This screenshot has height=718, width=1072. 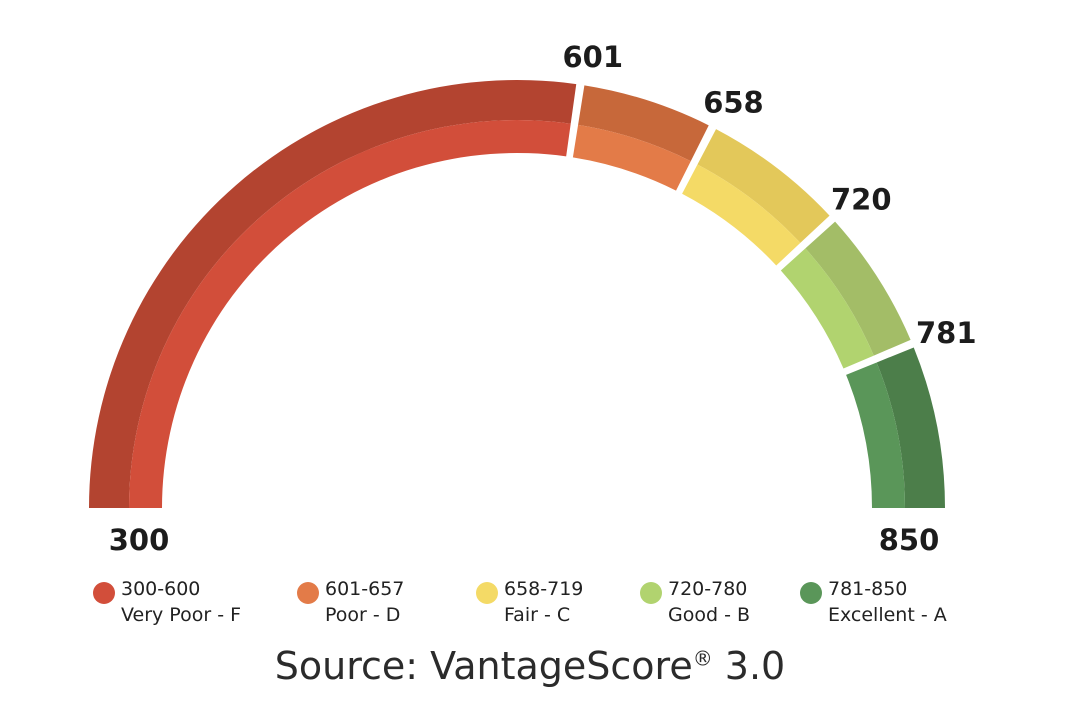 I want to click on legend-range-good: 720-780, so click(x=708, y=589).